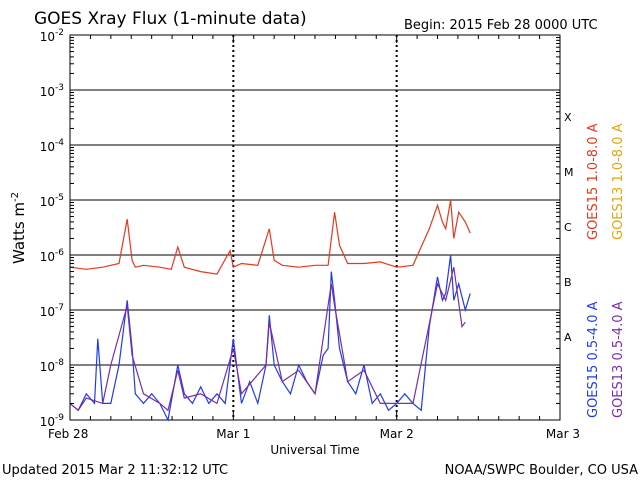  Describe the element at coordinates (397, 434) in the screenshot. I see `x-tick-label: Mar 2` at that location.